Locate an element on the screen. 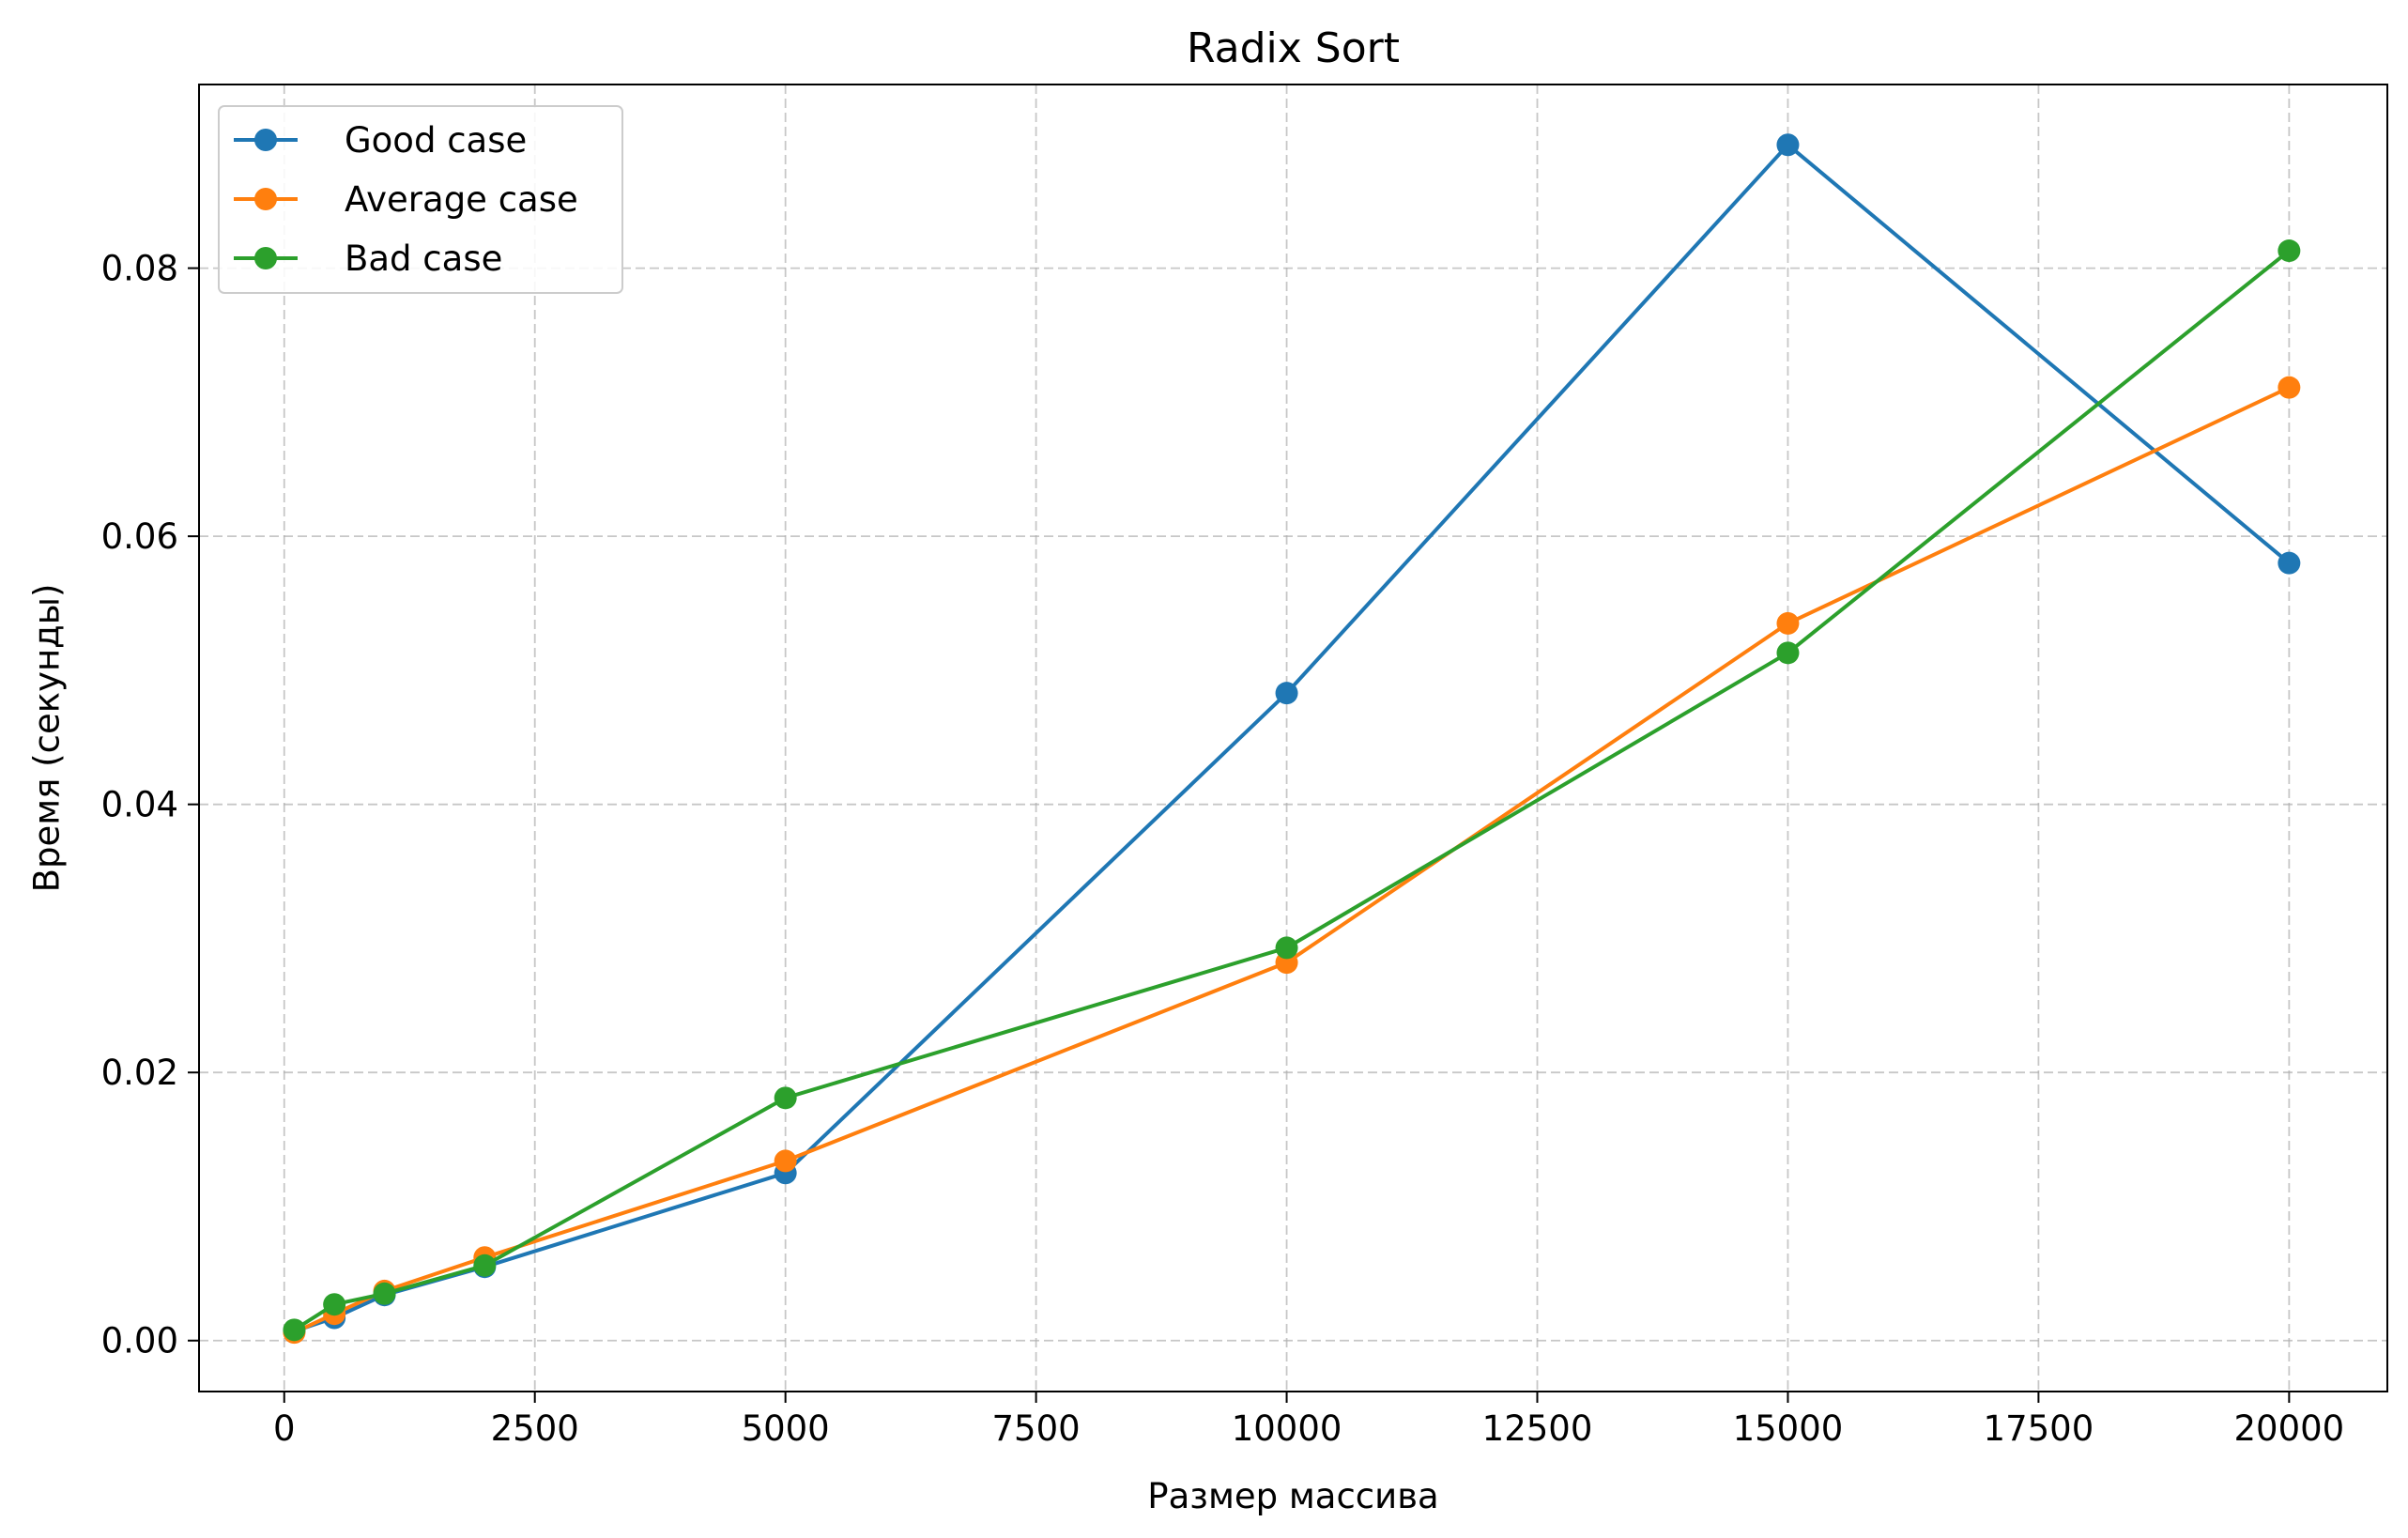  legend-label: Good case is located at coordinates (436, 140).